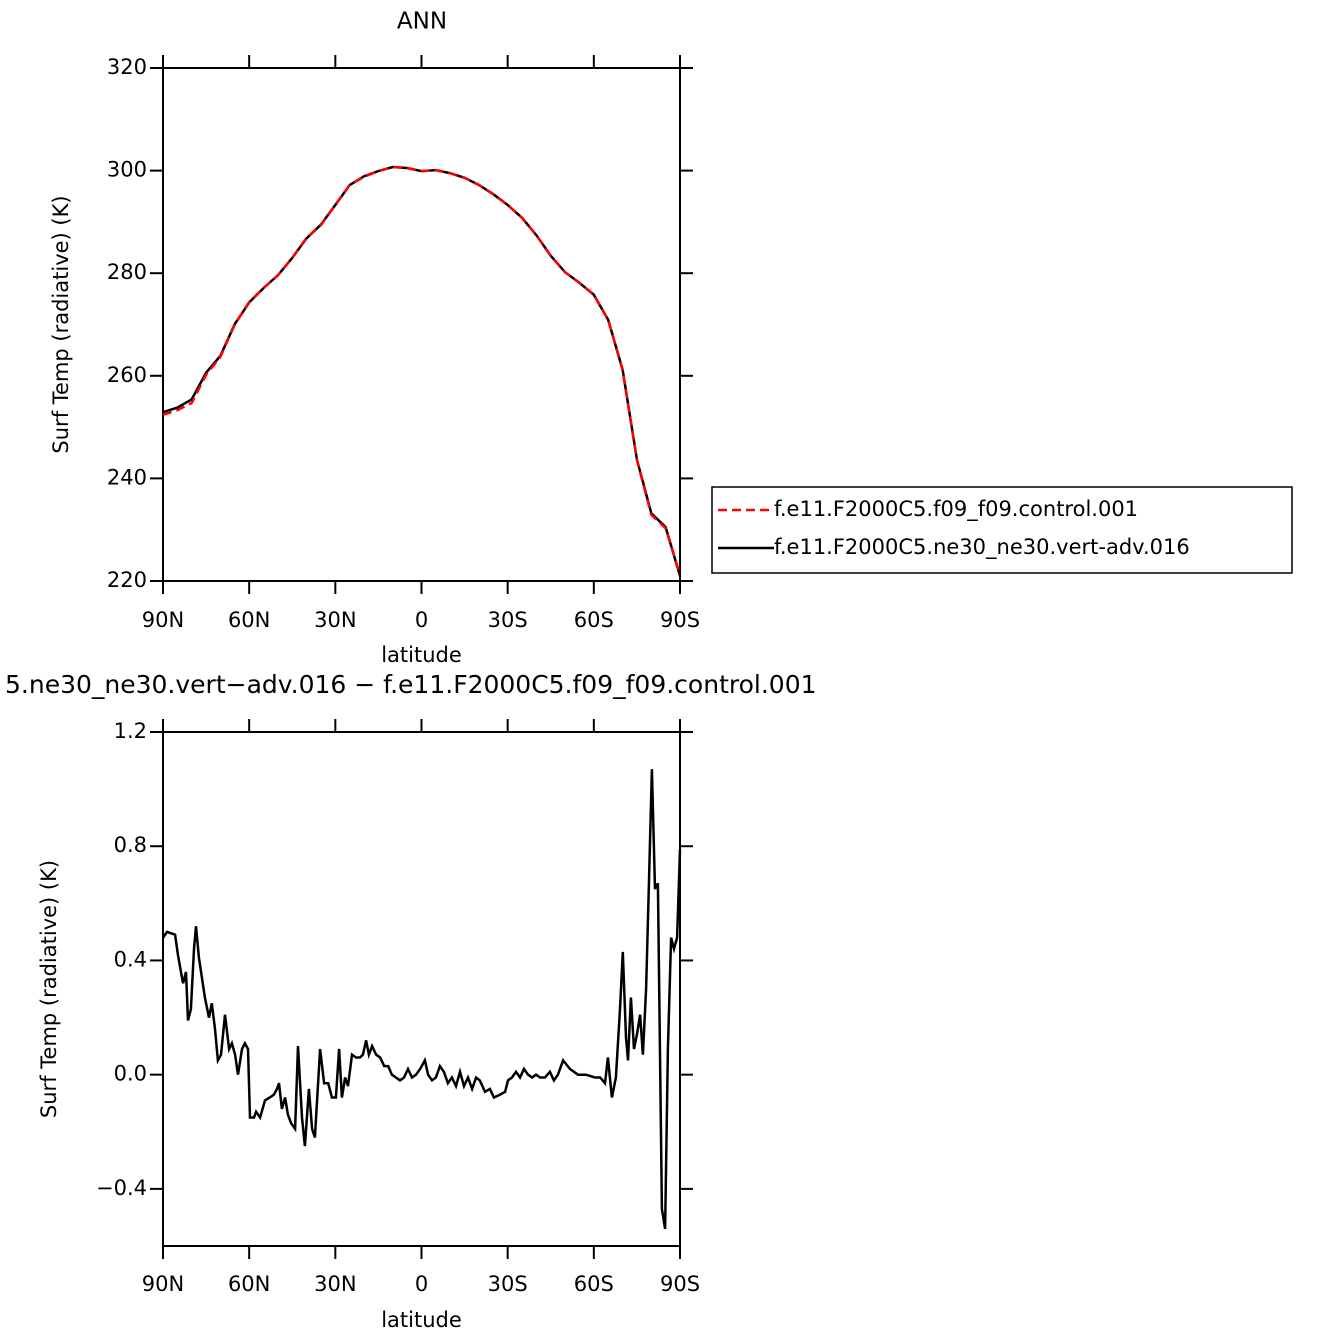 This screenshot has width=1344, height=1341. I want to click on y-tick-label: 300, so click(127, 170).